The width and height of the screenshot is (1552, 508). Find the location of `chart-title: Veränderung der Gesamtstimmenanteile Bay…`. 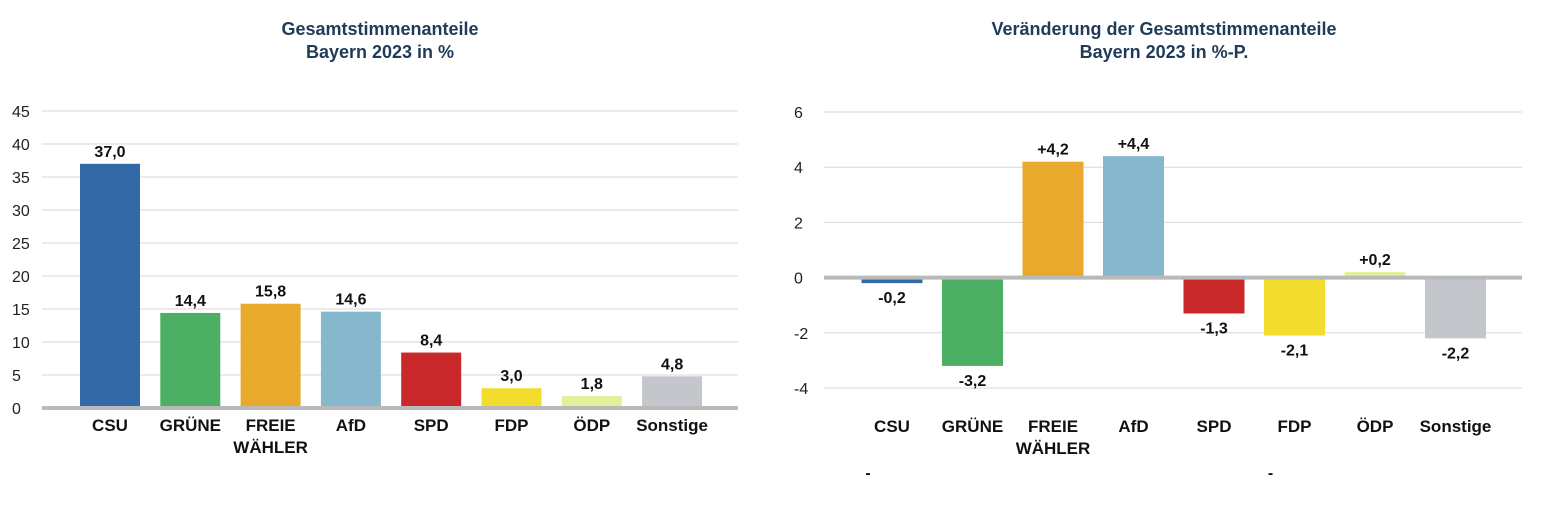

chart-title: Veränderung der Gesamtstimmenanteile Bay… is located at coordinates (1164, 41).